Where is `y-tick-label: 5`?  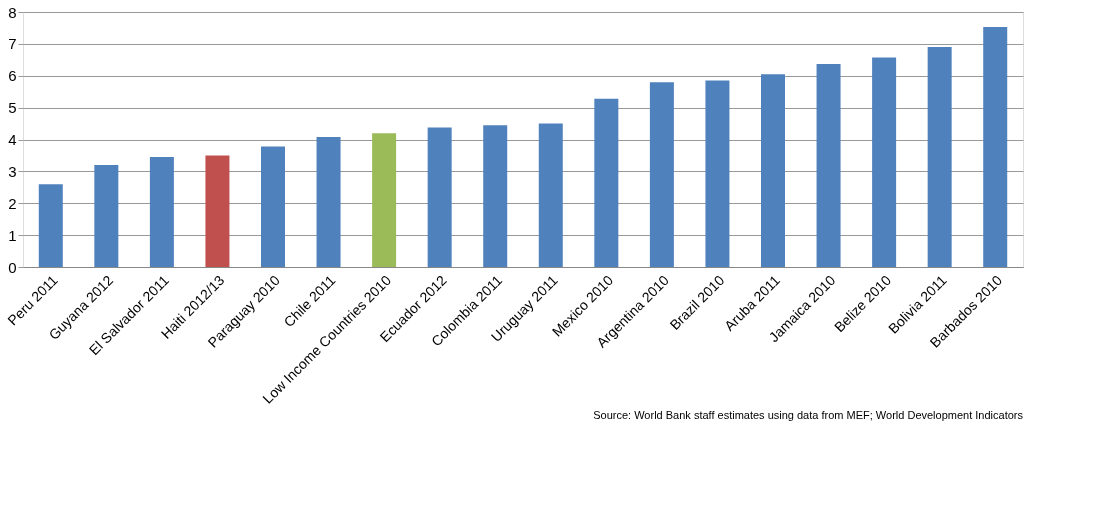
y-tick-label: 5 is located at coordinates (12, 108).